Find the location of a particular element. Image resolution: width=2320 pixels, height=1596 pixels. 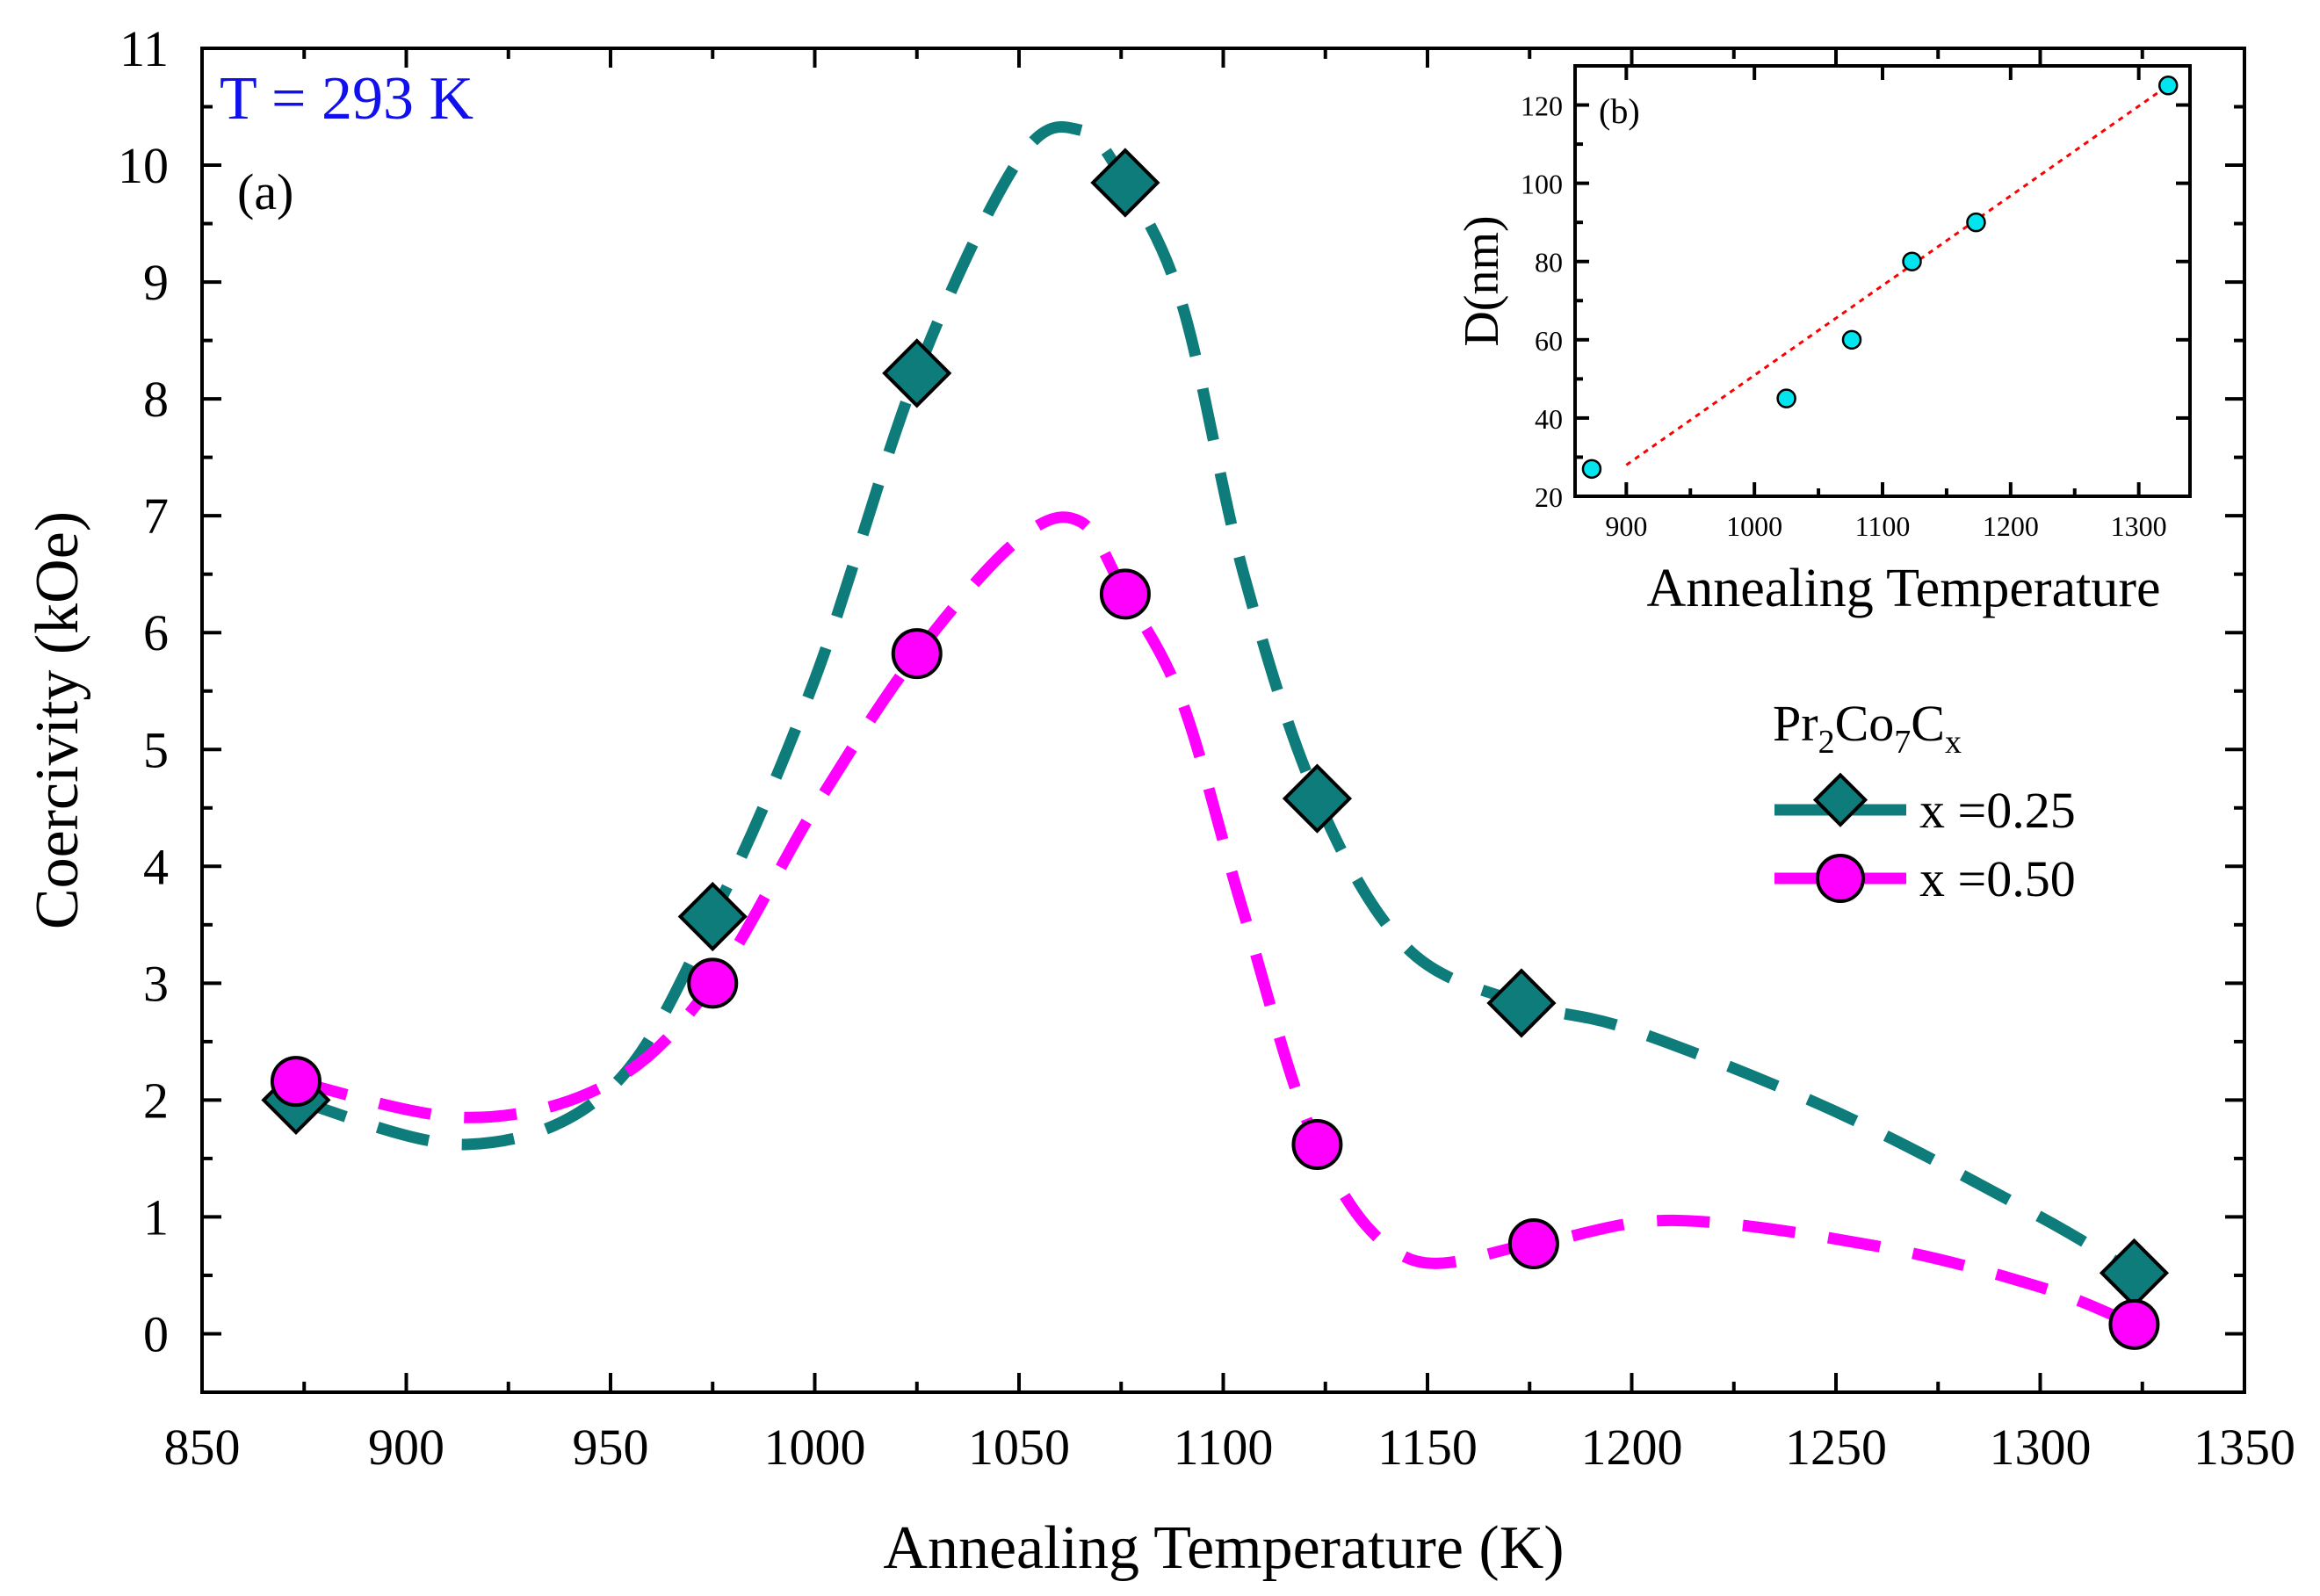

main-y-tick-label: 8 is located at coordinates (156, 399).